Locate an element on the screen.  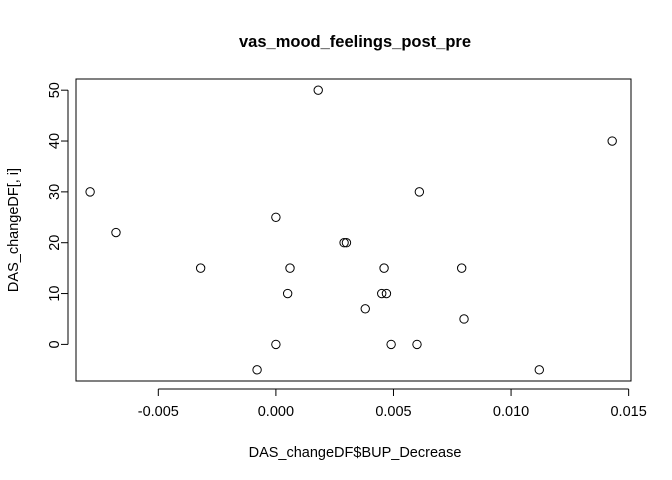
x-tick-label: -0.005 is located at coordinates (158, 412).